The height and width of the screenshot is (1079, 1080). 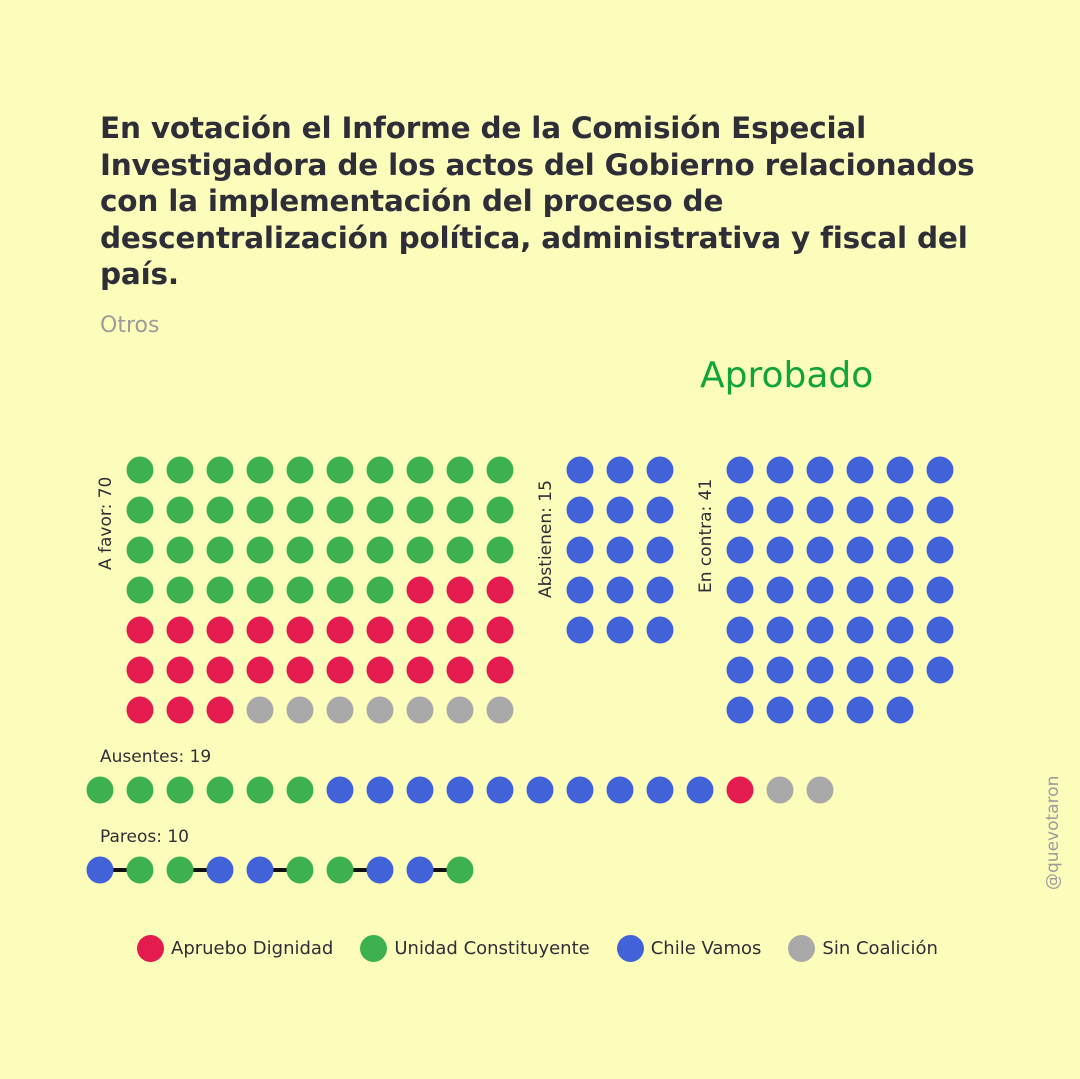 What do you see at coordinates (880, 948) in the screenshot?
I see `legend-label: Sin Coalición` at bounding box center [880, 948].